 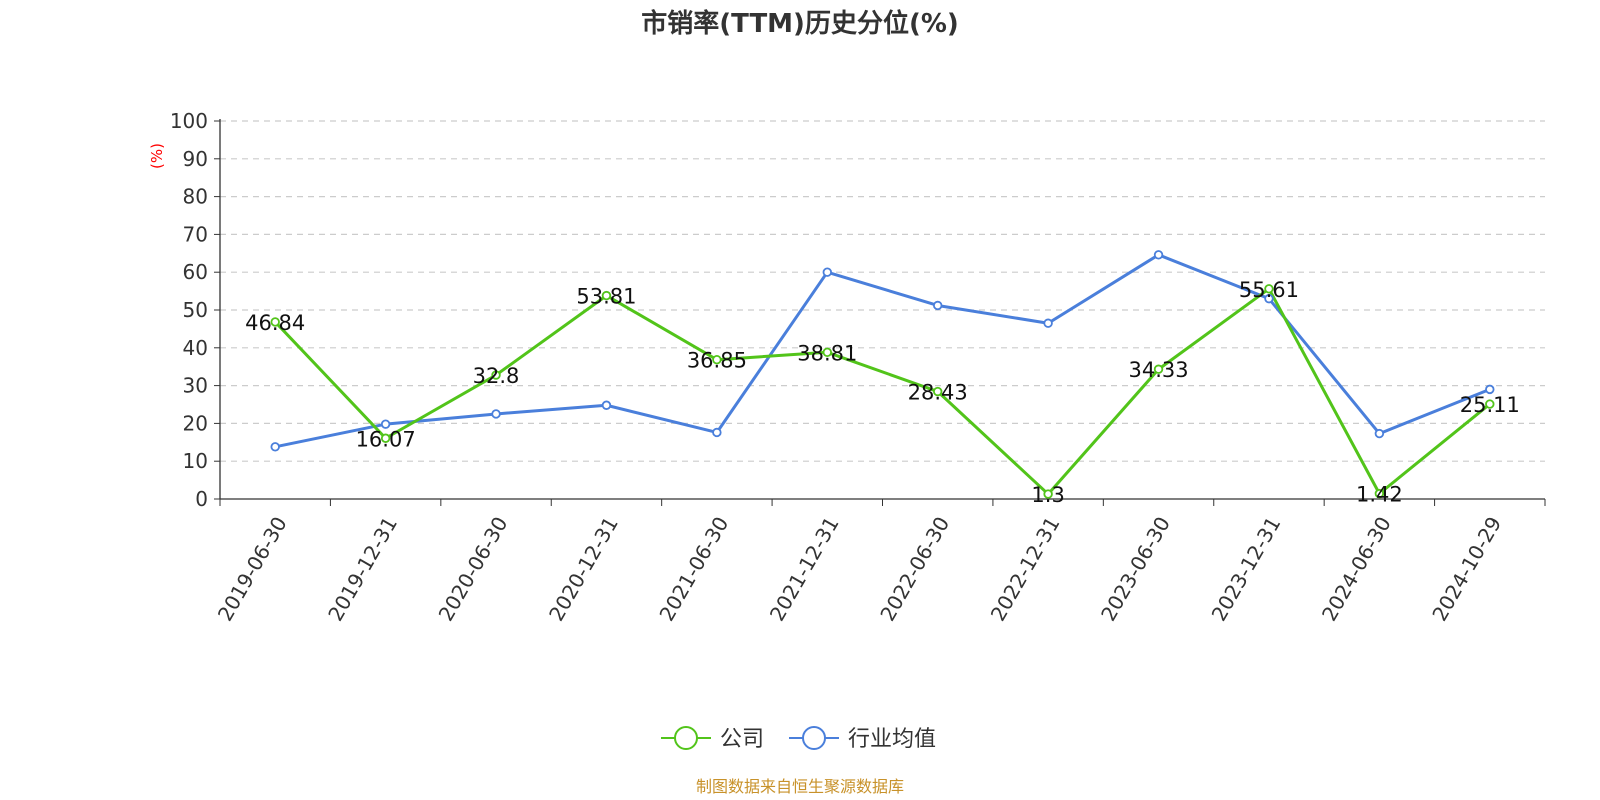 What do you see at coordinates (583, 569) in the screenshot?
I see `x-tick-label: 2020-12-31` at bounding box center [583, 569].